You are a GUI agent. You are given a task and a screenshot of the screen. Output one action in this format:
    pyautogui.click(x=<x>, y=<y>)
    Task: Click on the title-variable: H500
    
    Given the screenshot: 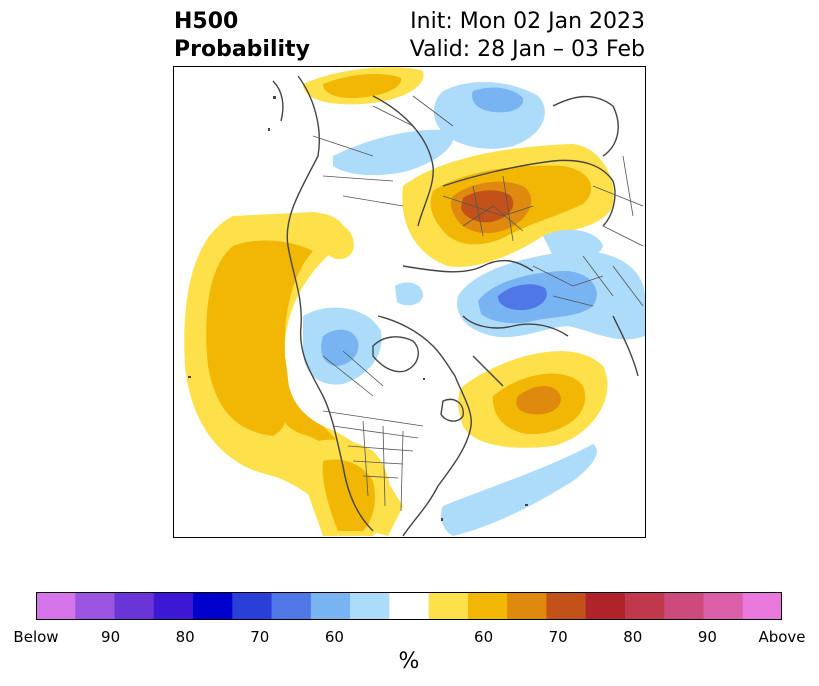 What is the action you would take?
    pyautogui.click(x=206, y=21)
    